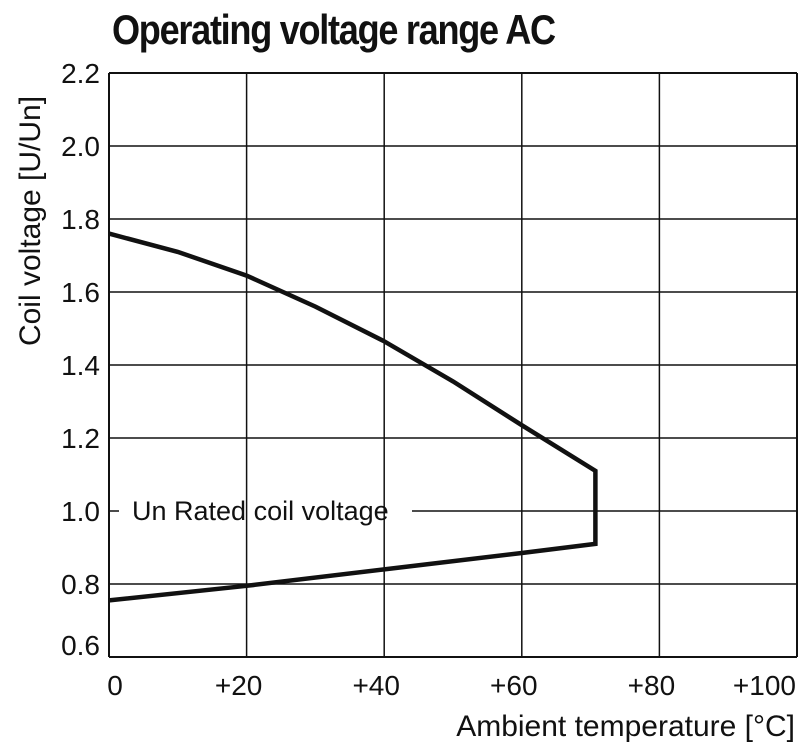  What do you see at coordinates (80, 438) in the screenshot?
I see `y-tick-label: 1.2` at bounding box center [80, 438].